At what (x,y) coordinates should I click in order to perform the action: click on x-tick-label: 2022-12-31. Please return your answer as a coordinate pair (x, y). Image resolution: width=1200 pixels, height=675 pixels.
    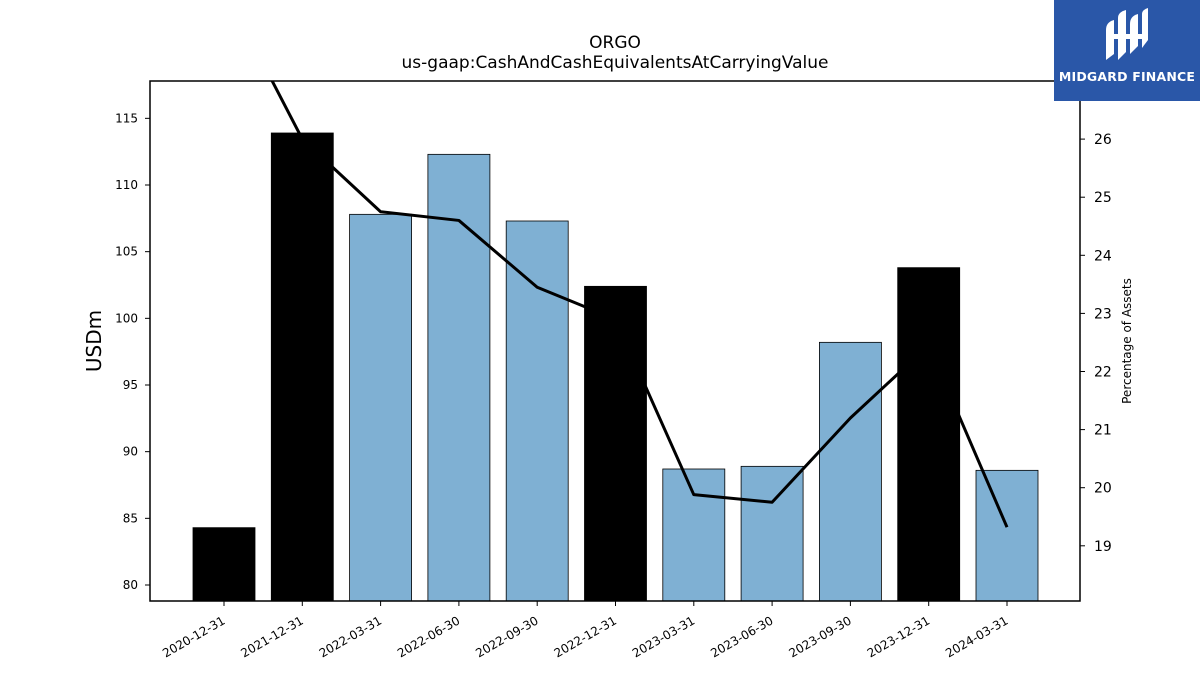
    Looking at the image, I should click on (585, 636).